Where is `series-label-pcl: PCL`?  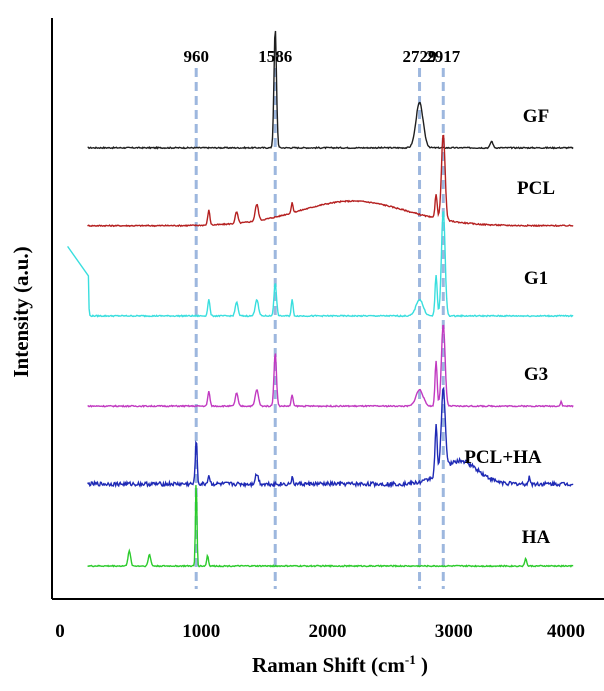 series-label-pcl: PCL is located at coordinates (536, 188).